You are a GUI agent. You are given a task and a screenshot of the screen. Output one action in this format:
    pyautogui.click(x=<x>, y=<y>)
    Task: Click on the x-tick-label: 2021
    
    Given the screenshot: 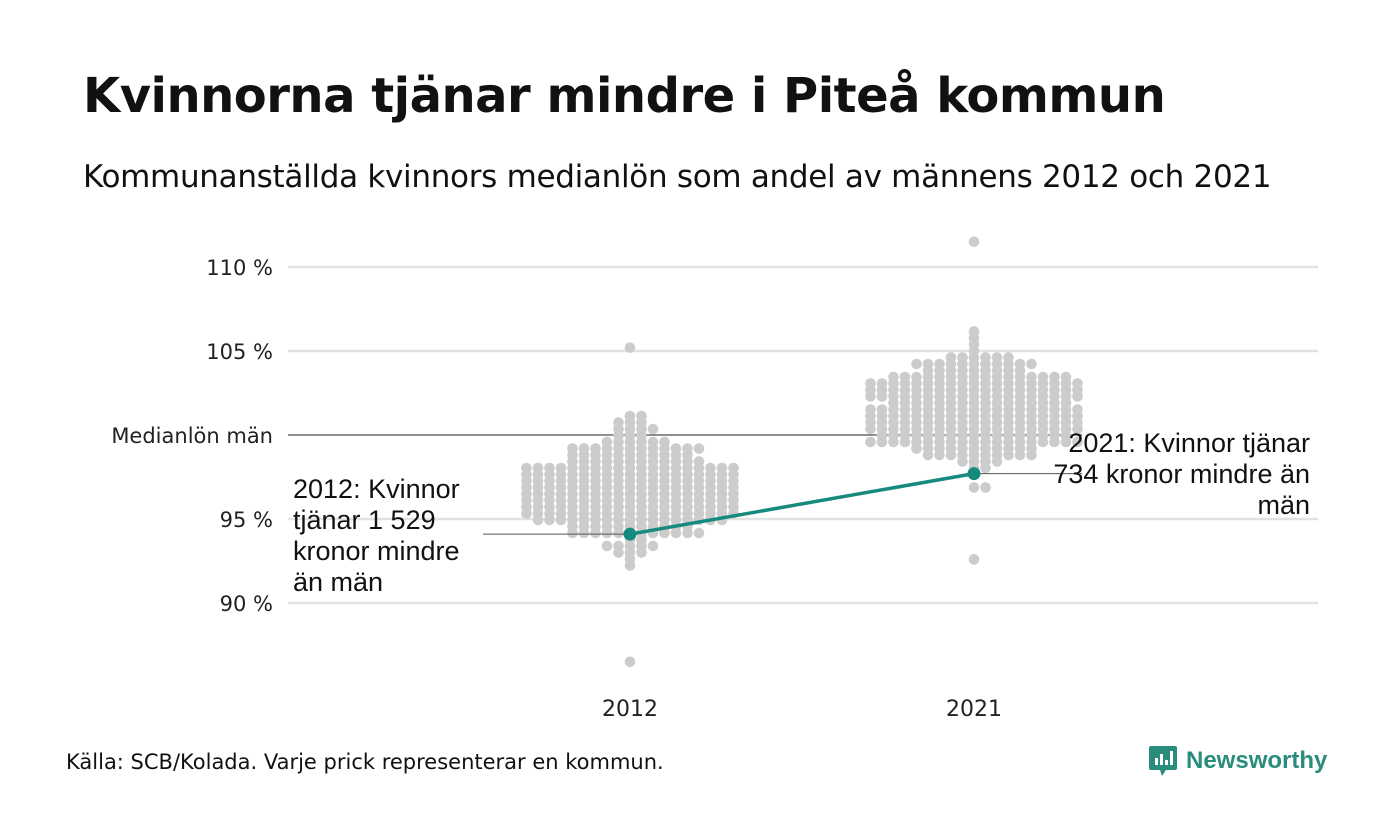 What is the action you would take?
    pyautogui.click(x=974, y=709)
    